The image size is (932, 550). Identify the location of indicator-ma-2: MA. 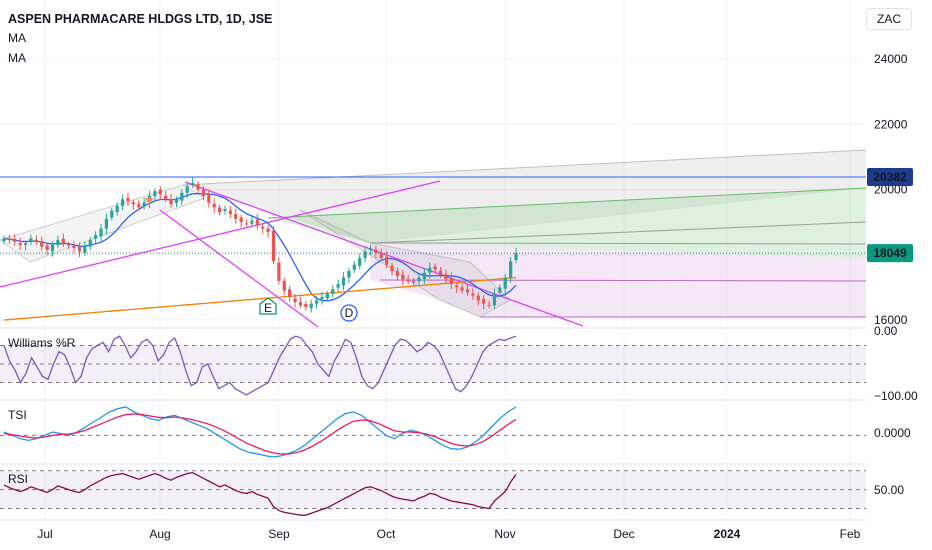
(17, 58).